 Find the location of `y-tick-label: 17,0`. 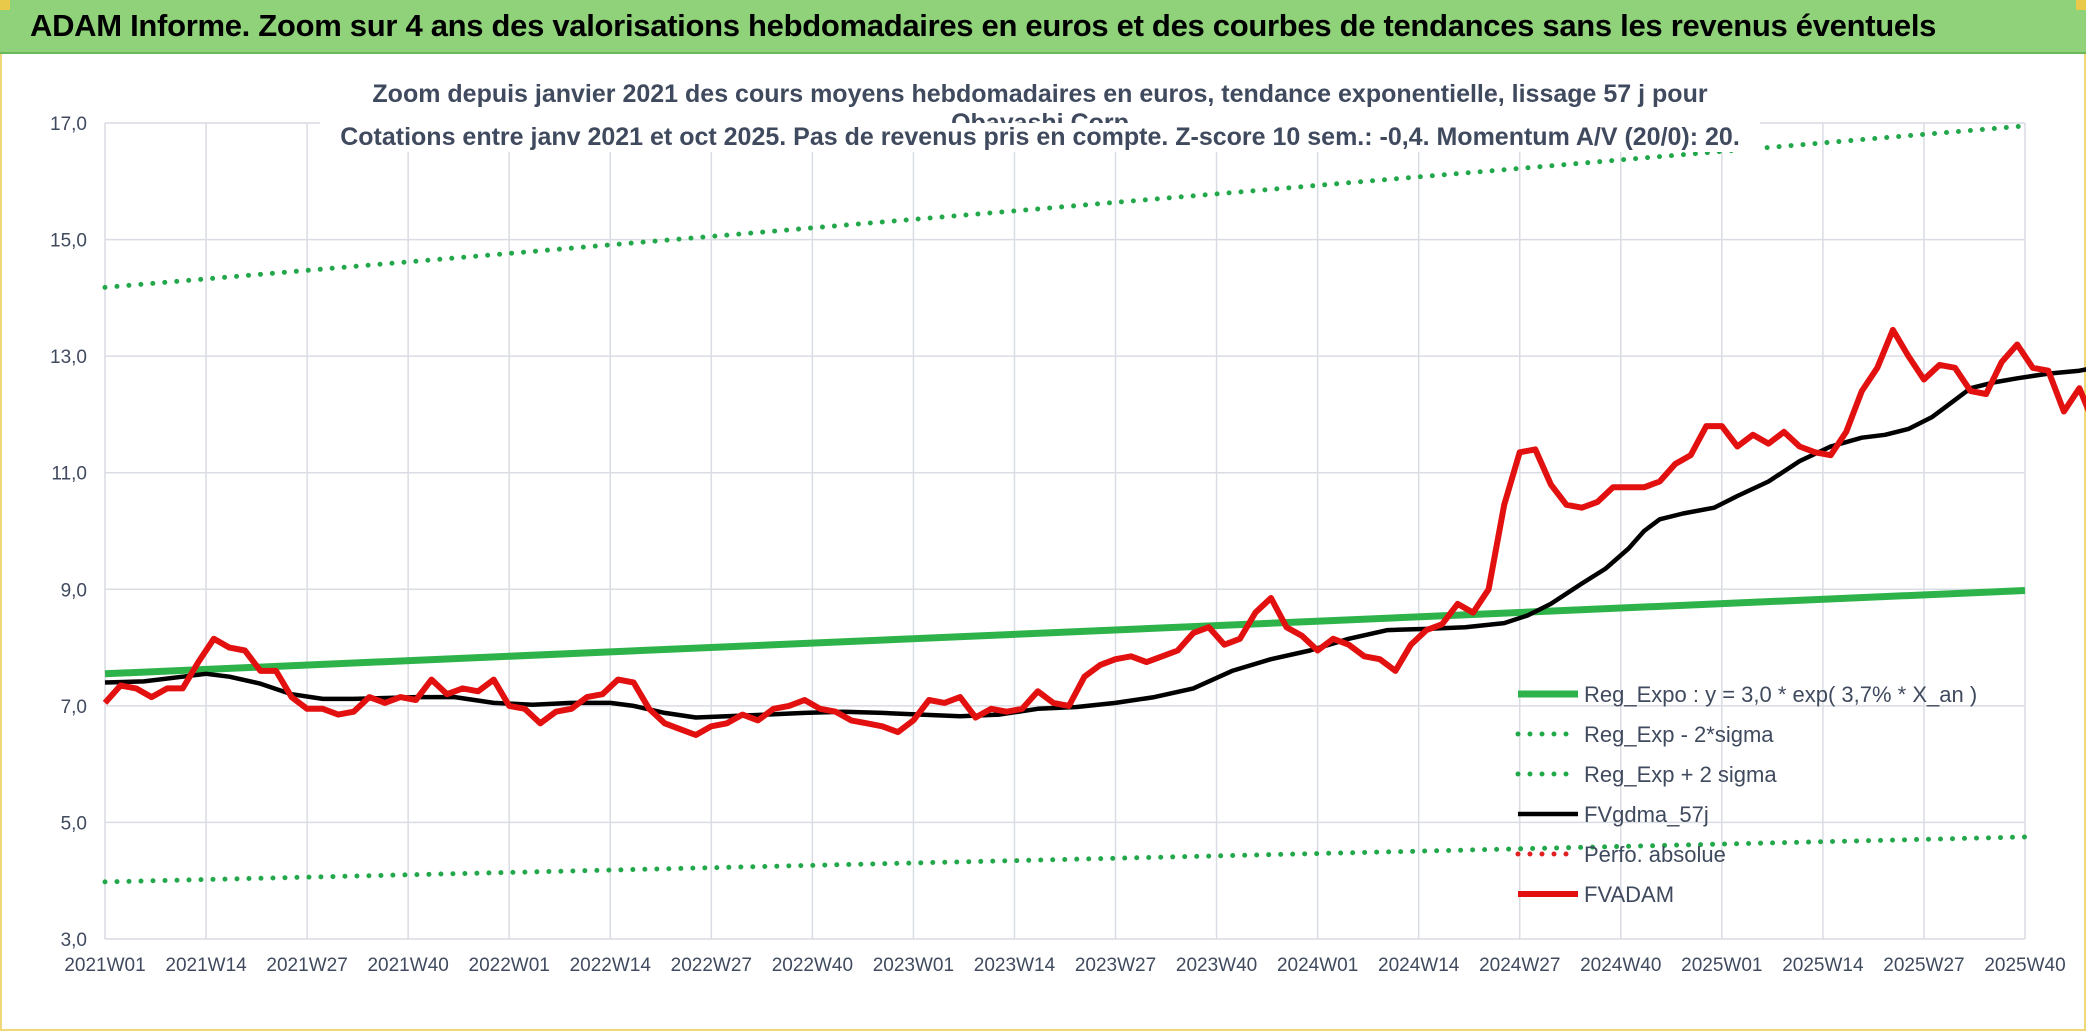

y-tick-label: 17,0 is located at coordinates (68, 124).